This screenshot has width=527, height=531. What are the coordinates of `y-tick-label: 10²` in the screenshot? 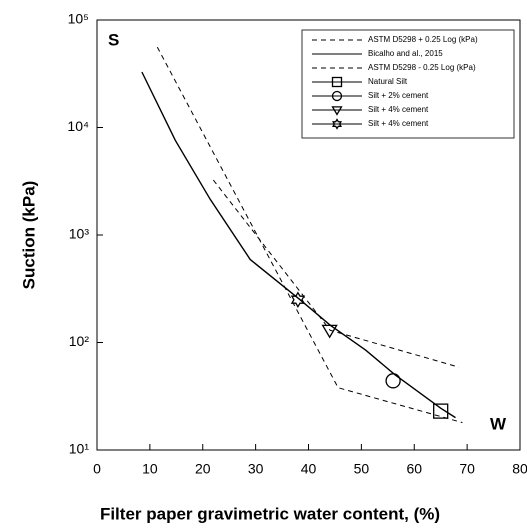 It's located at (79, 341).